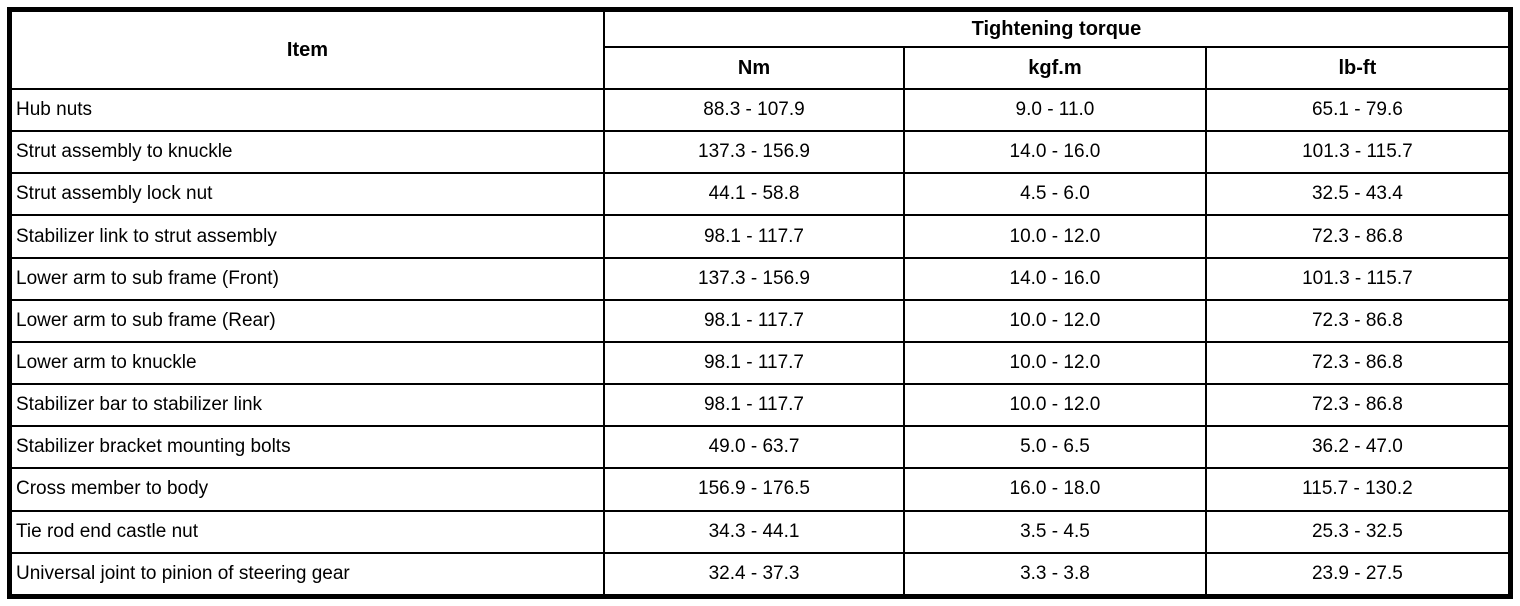 The image size is (1520, 606). I want to click on kgfm-cell: 3.5 - 4.5, so click(1055, 531).